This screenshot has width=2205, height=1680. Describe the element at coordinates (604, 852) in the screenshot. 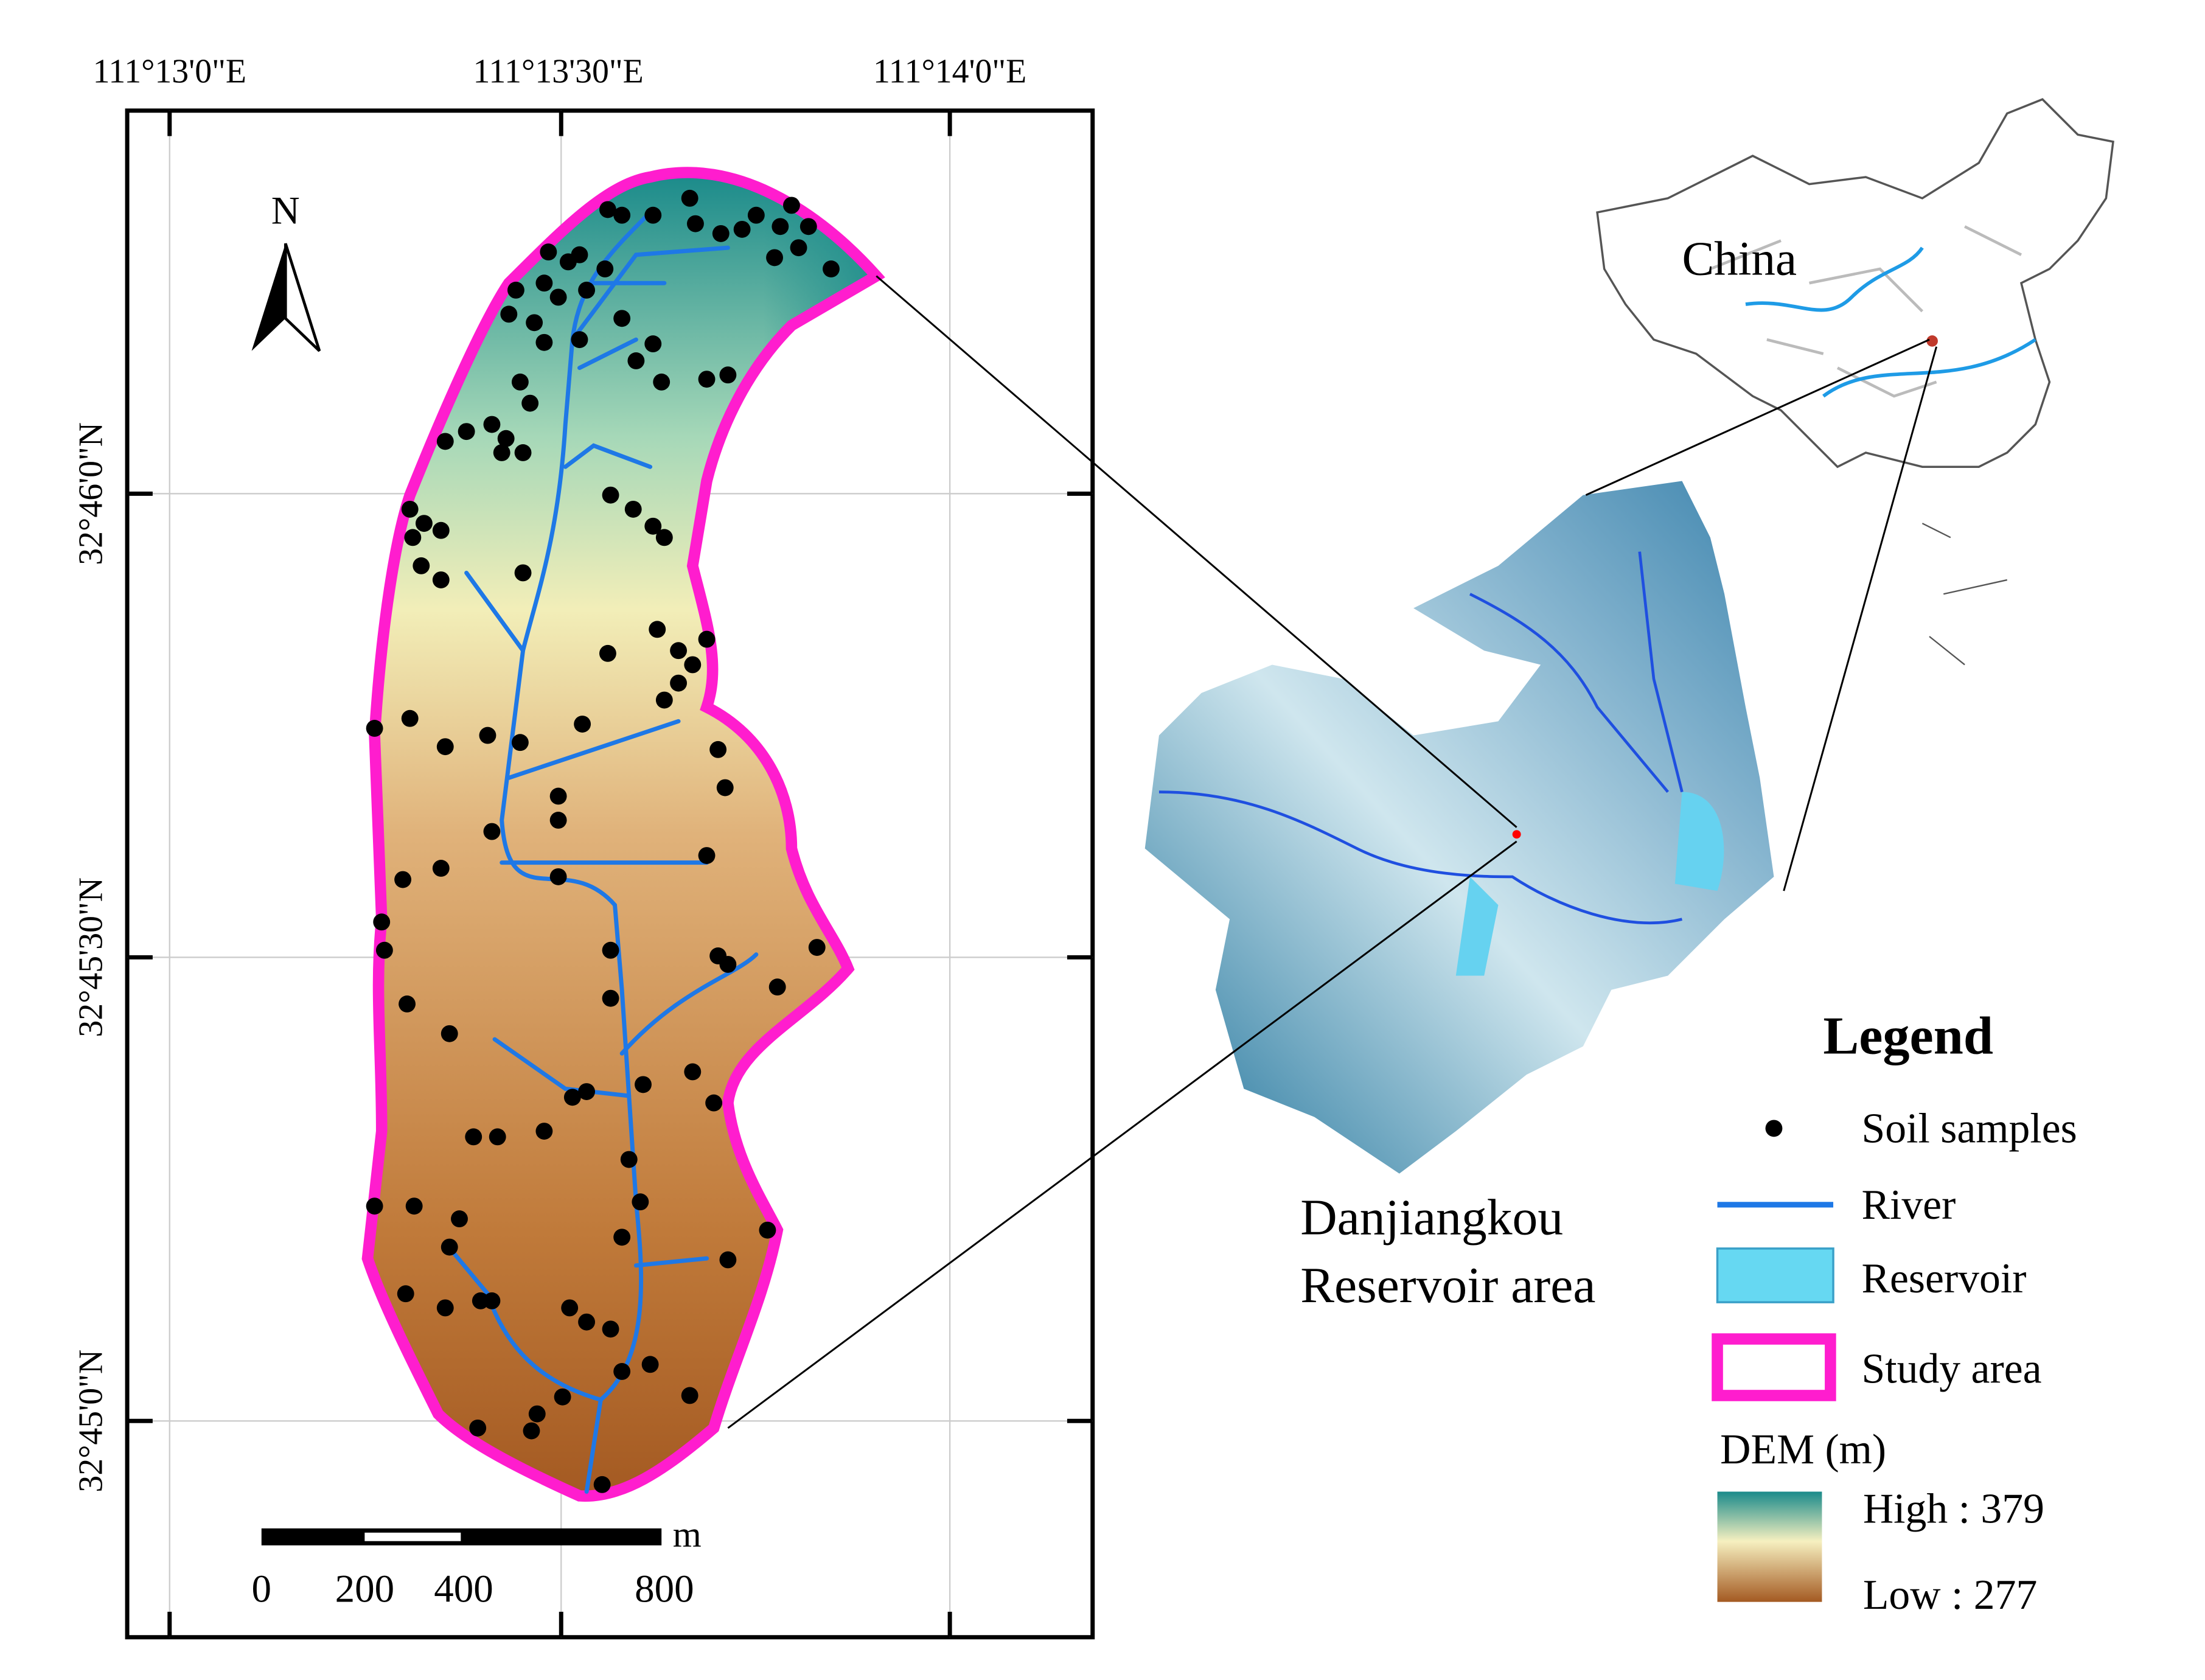

I see `rivers` at that location.